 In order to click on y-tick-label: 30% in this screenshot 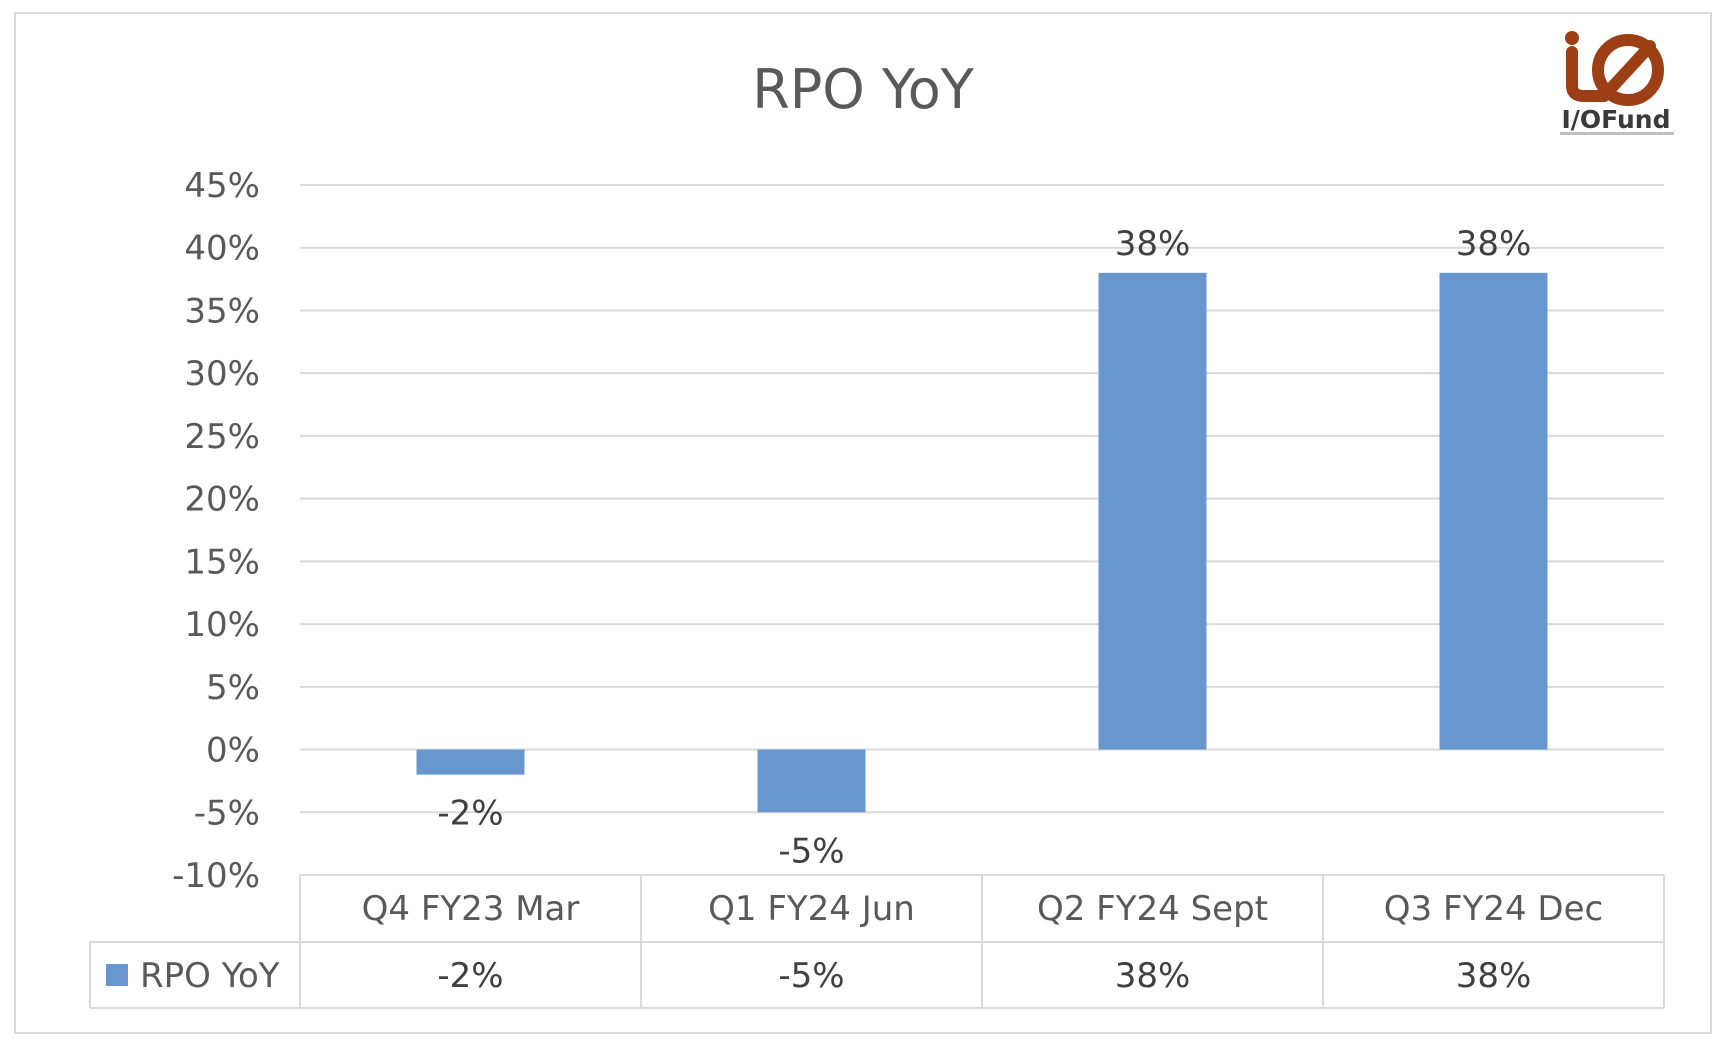, I will do `click(222, 374)`.